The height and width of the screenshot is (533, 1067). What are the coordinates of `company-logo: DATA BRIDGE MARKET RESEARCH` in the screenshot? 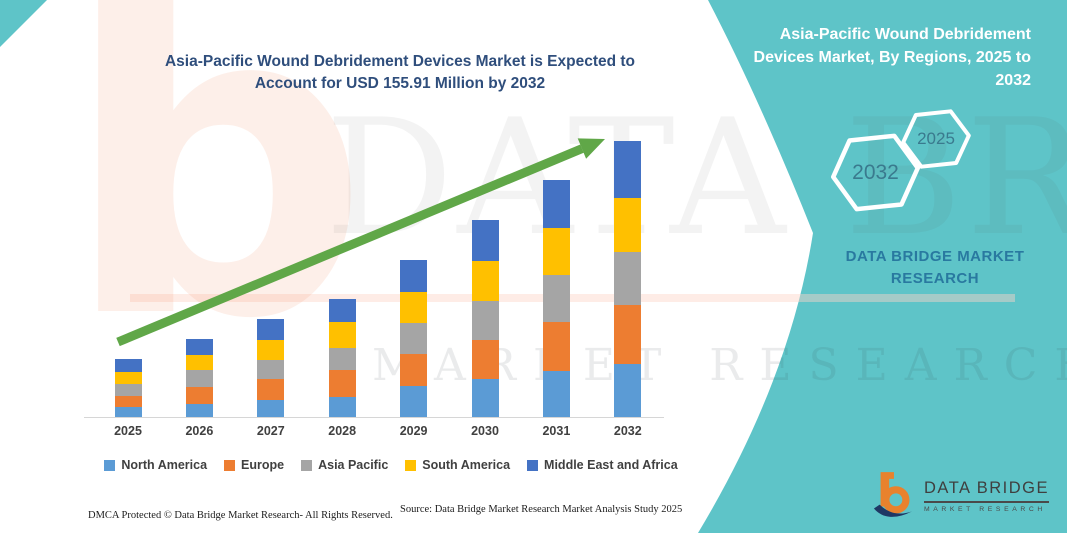 It's located at (960, 497).